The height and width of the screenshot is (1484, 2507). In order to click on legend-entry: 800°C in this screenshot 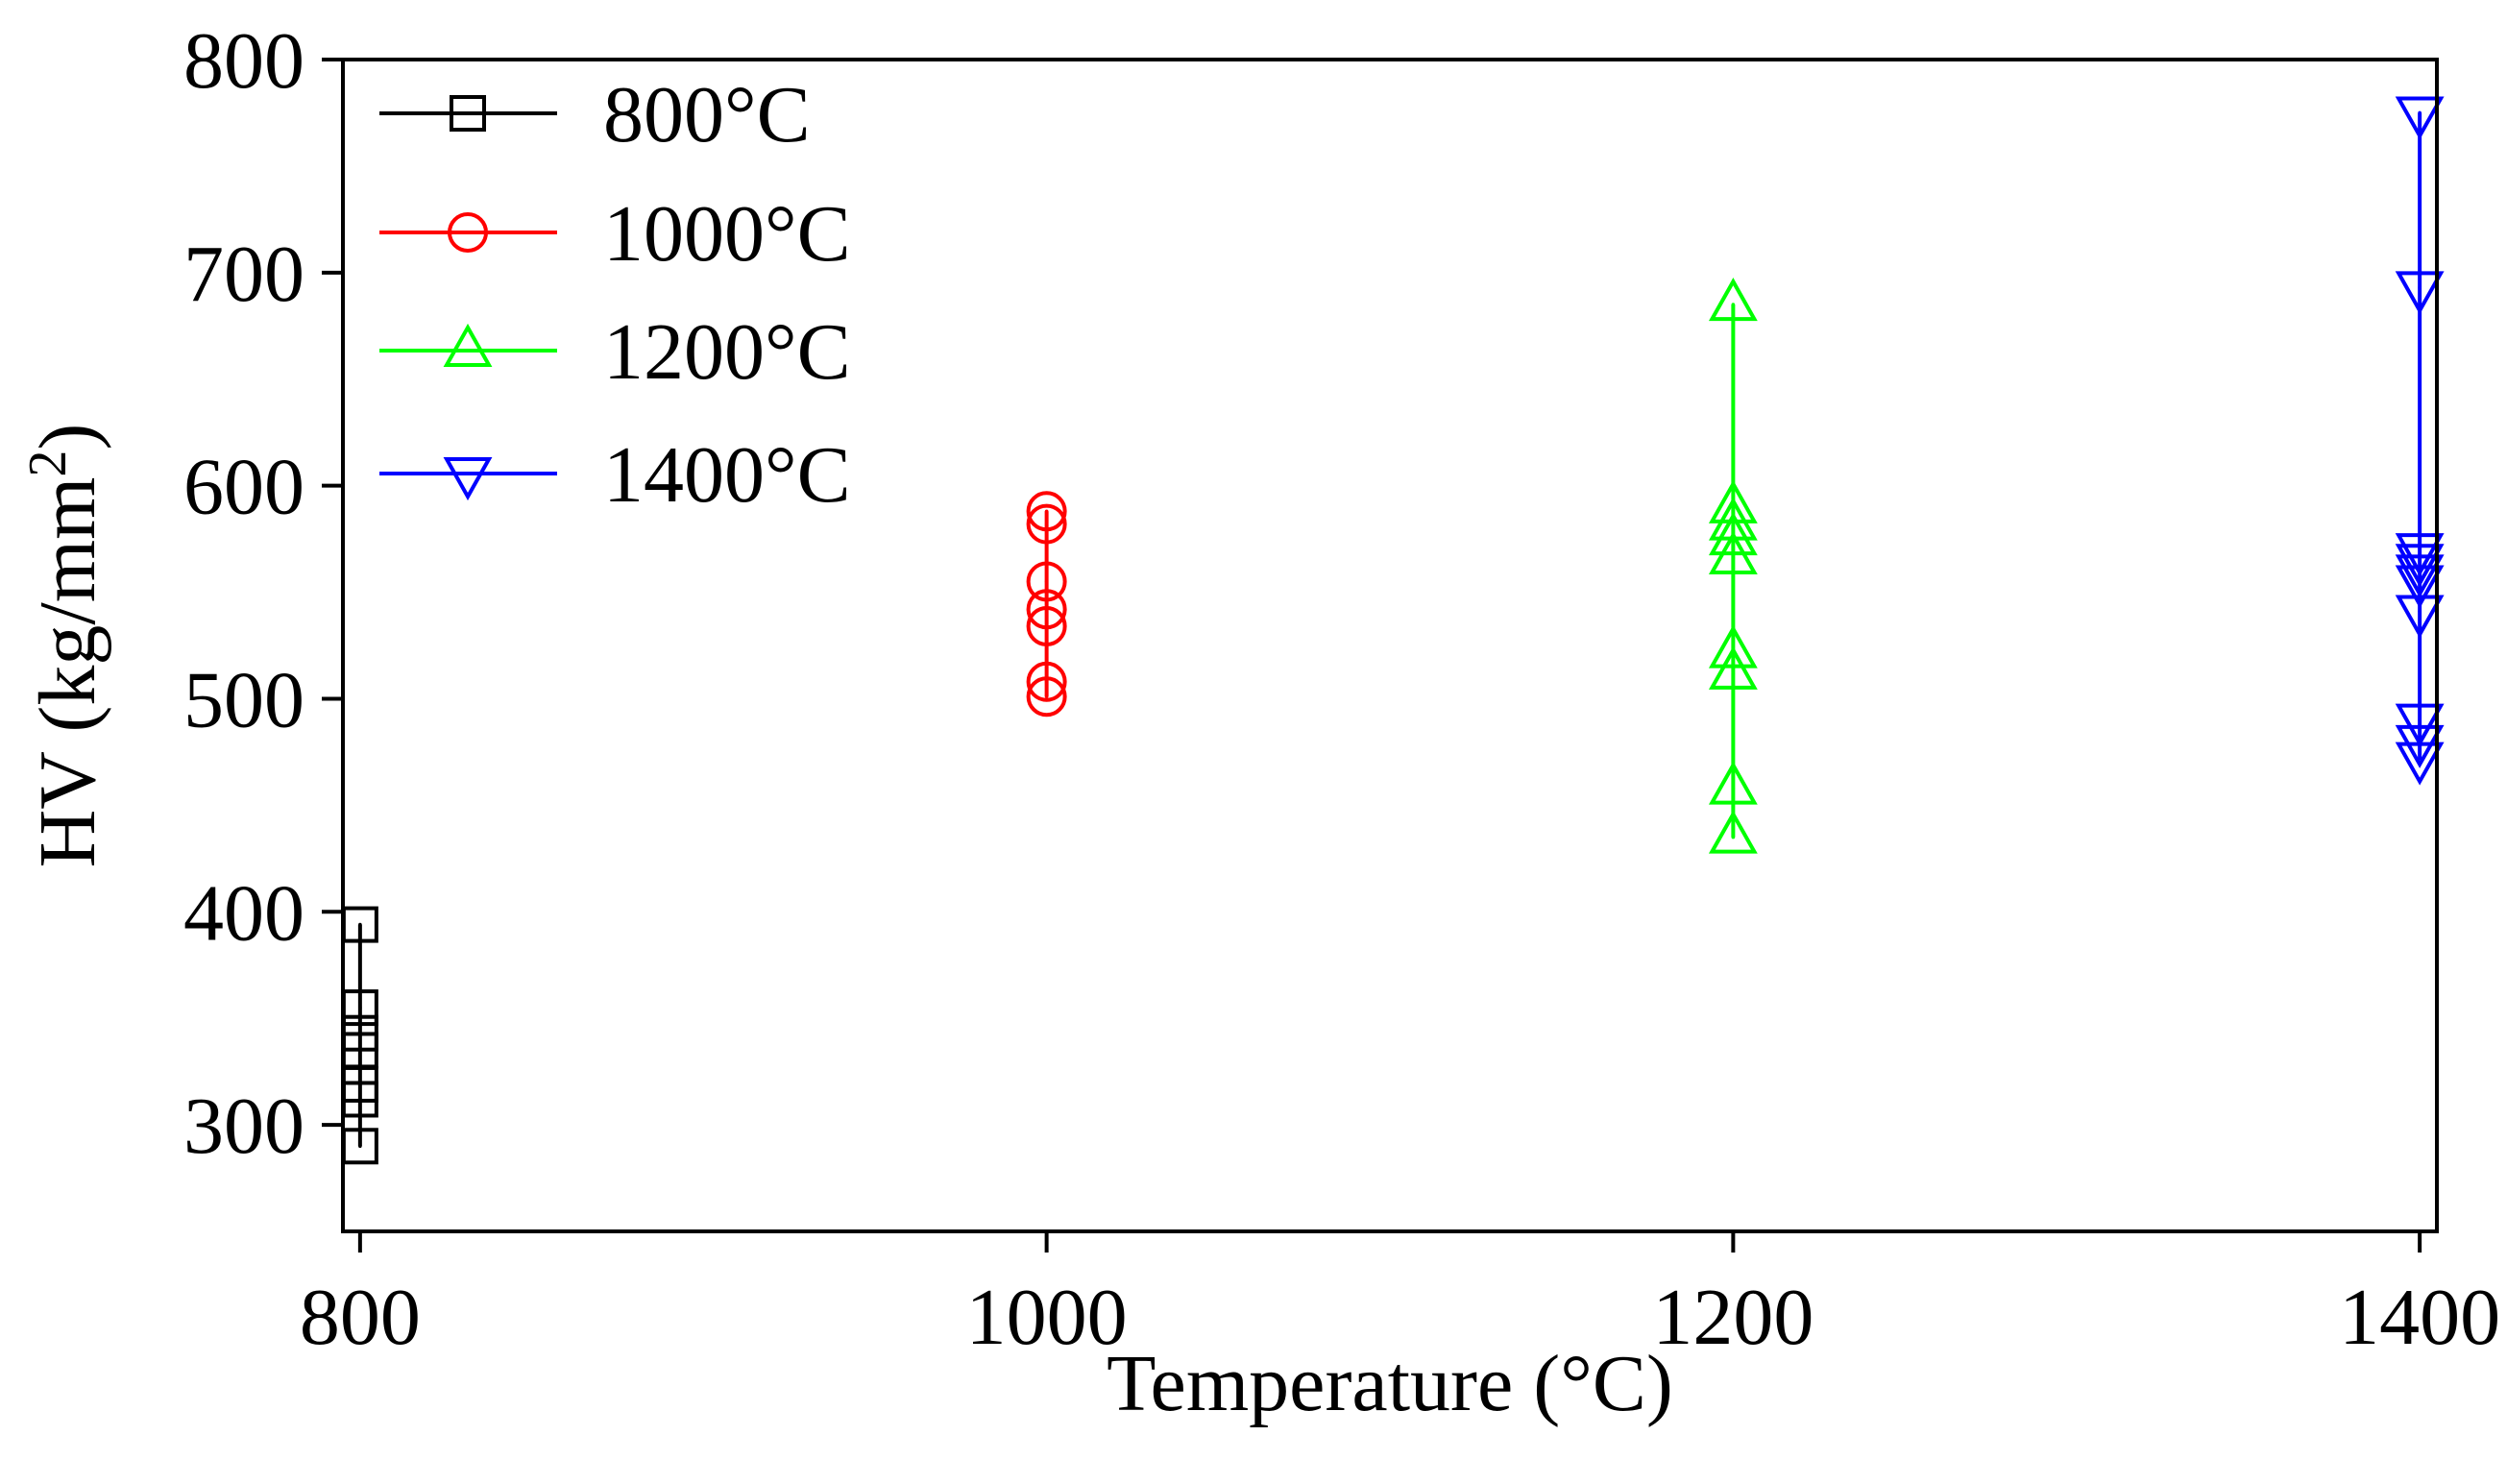, I will do `click(595, 114)`.